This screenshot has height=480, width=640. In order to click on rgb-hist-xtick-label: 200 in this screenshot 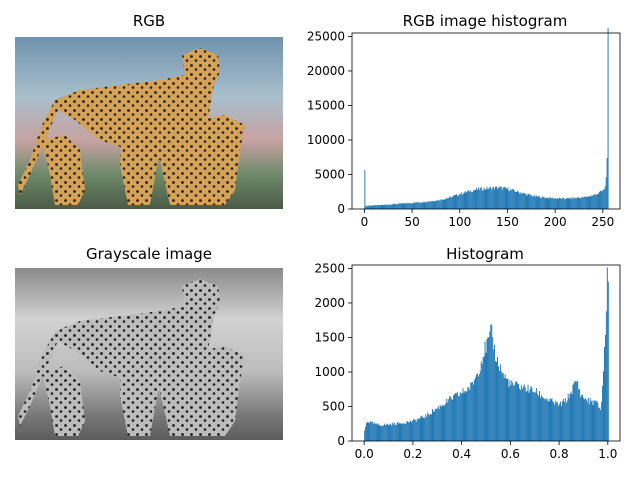, I will do `click(555, 222)`.